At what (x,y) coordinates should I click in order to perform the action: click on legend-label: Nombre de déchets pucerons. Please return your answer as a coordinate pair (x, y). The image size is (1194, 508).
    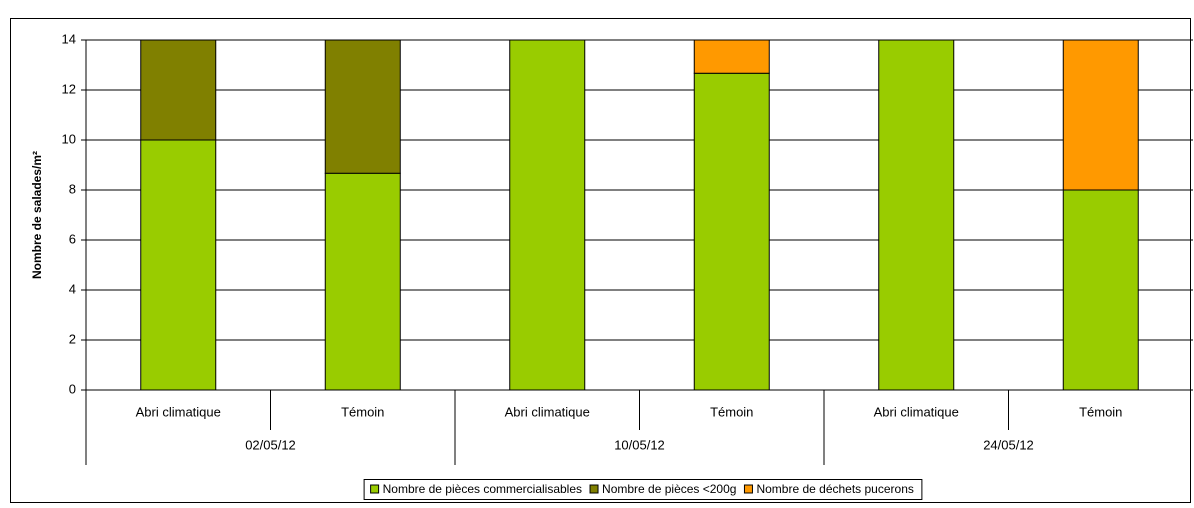
    Looking at the image, I should click on (834, 489).